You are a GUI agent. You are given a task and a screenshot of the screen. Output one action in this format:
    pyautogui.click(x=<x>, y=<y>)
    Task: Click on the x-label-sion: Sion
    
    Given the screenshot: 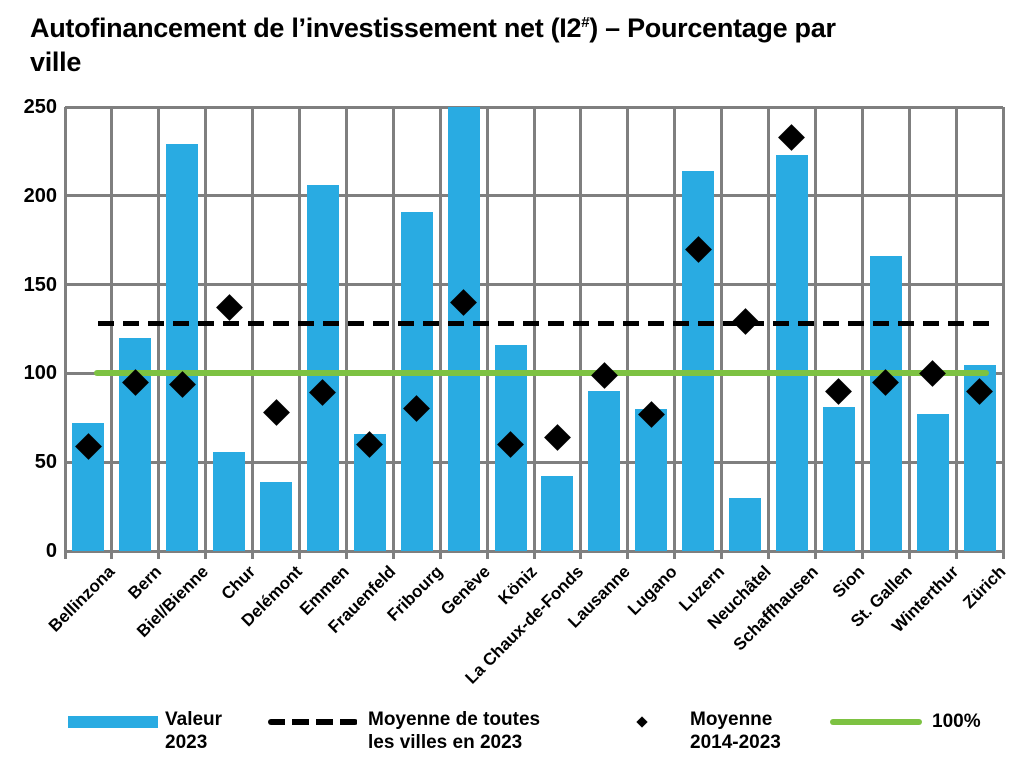 What is the action you would take?
    pyautogui.click(x=849, y=582)
    